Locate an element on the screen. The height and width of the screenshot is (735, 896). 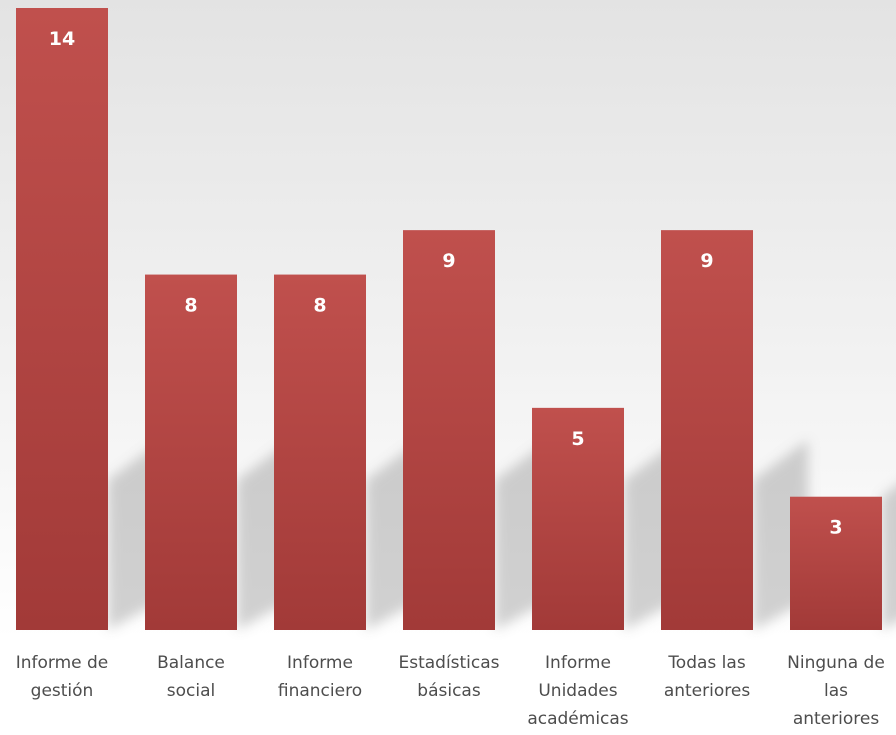
category-label-line: Todas las is located at coordinates (706, 663).